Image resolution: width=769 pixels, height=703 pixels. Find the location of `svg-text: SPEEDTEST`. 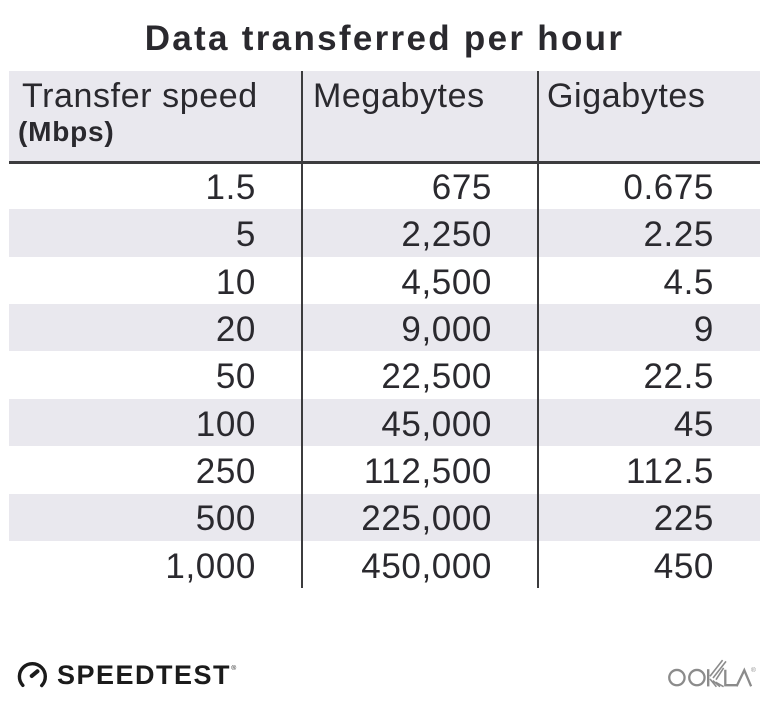

svg-text: SPEEDTEST is located at coordinates (144, 675).